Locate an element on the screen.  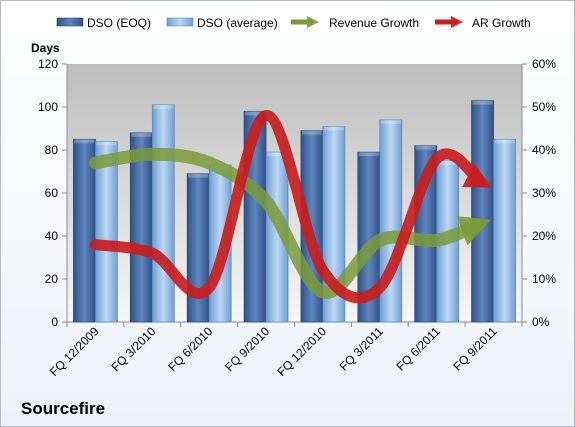
legend-label-revenue-growth: Revenue Growth is located at coordinates (374, 23).